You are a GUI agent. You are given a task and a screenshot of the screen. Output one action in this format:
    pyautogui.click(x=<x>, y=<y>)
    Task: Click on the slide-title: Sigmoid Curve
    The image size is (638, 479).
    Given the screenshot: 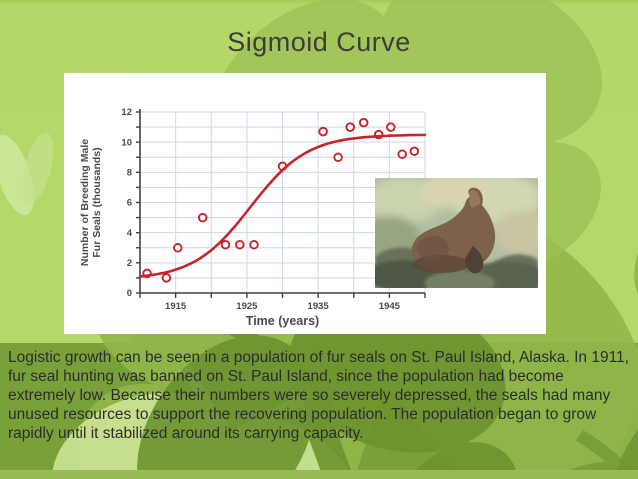 What is the action you would take?
    pyautogui.click(x=319, y=42)
    